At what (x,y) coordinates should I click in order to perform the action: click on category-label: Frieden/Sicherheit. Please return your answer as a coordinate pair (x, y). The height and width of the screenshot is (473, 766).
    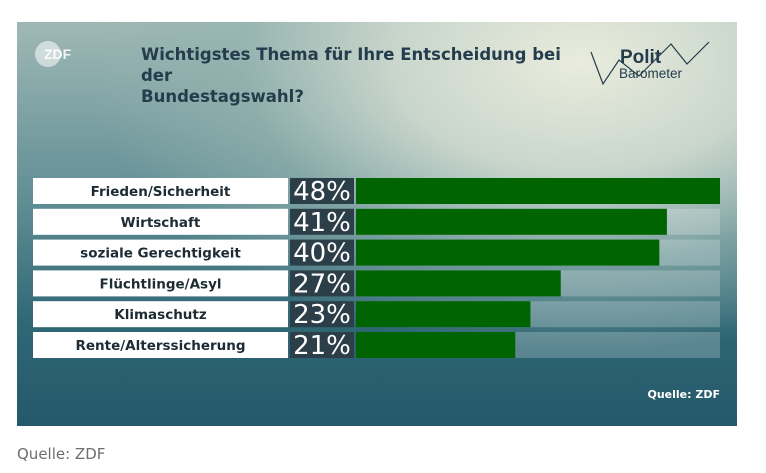
    Looking at the image, I should click on (161, 192).